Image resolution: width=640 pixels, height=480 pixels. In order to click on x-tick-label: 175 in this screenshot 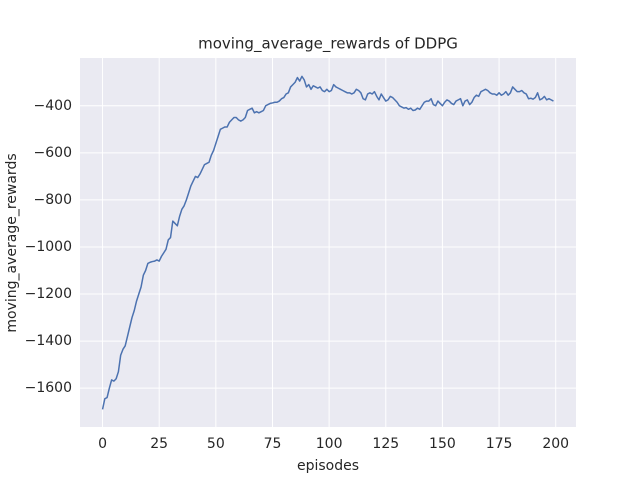, I will do `click(499, 444)`.